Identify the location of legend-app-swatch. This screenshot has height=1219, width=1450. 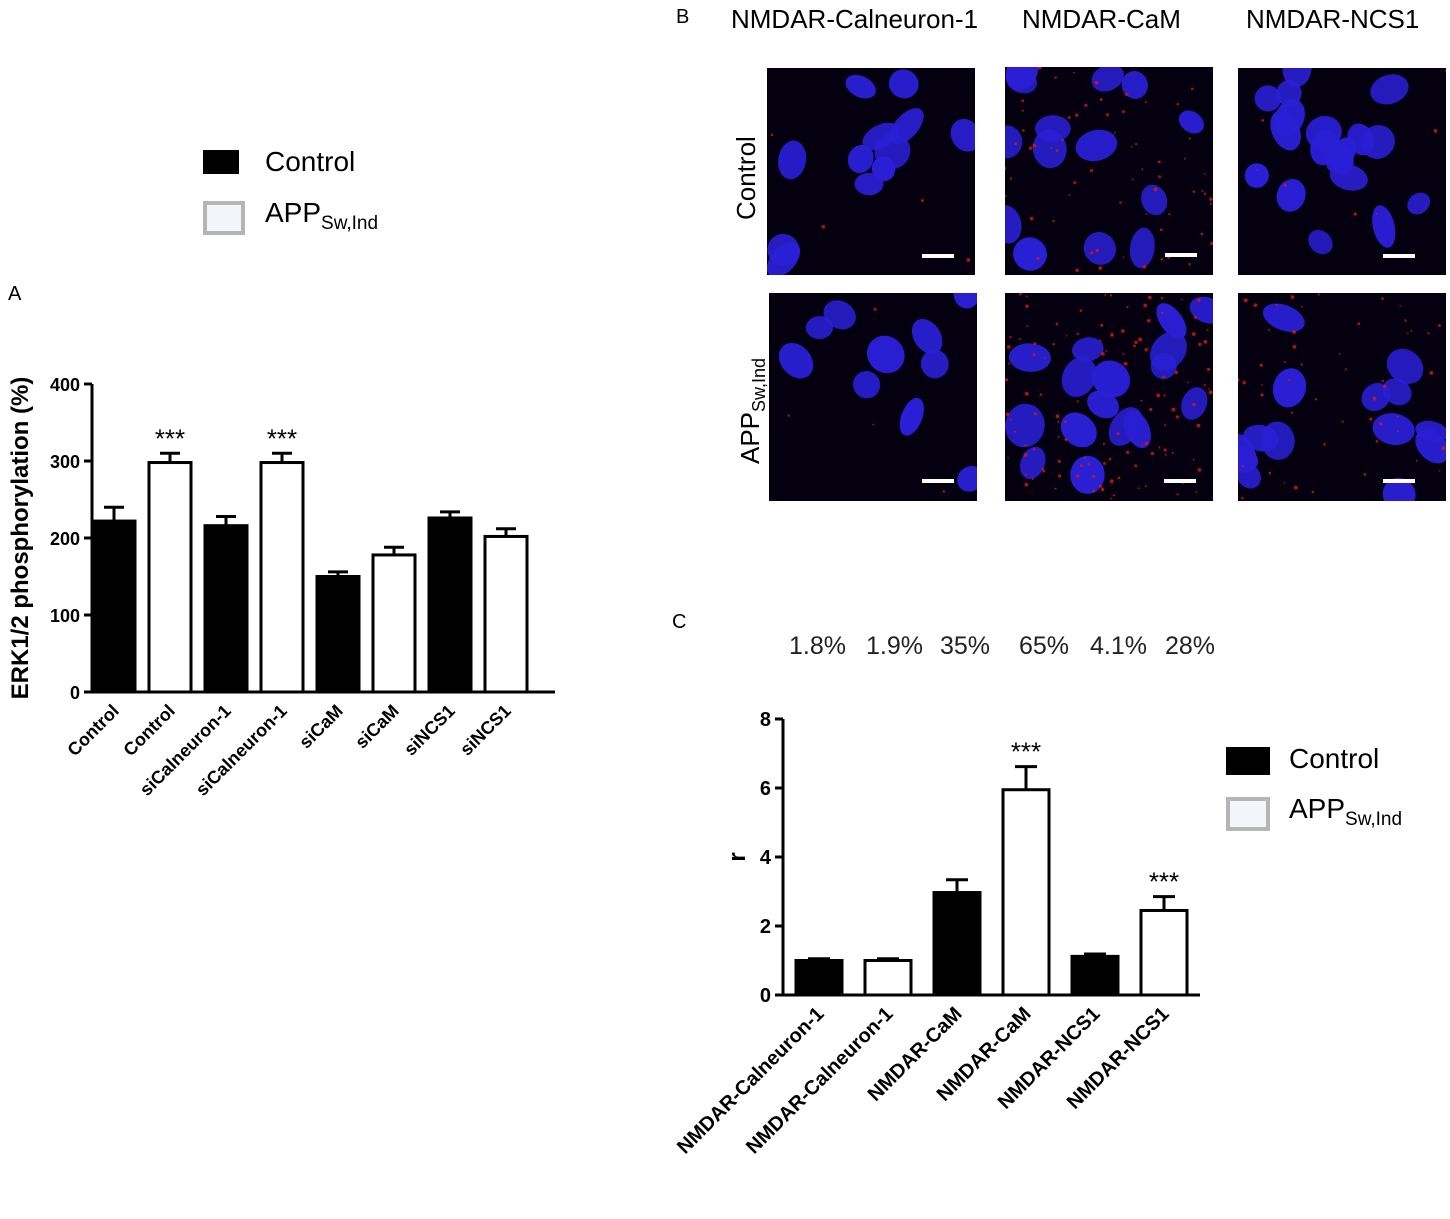
(224, 218).